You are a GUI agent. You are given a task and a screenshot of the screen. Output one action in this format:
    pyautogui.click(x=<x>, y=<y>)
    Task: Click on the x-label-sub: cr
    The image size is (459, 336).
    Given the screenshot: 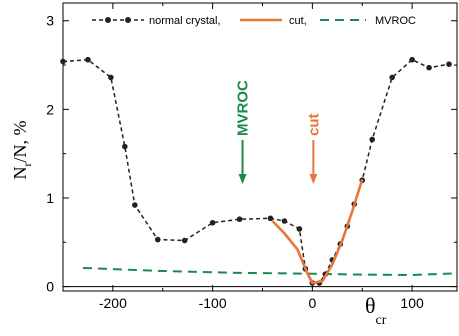 What is the action you would take?
    pyautogui.click(x=381, y=320)
    